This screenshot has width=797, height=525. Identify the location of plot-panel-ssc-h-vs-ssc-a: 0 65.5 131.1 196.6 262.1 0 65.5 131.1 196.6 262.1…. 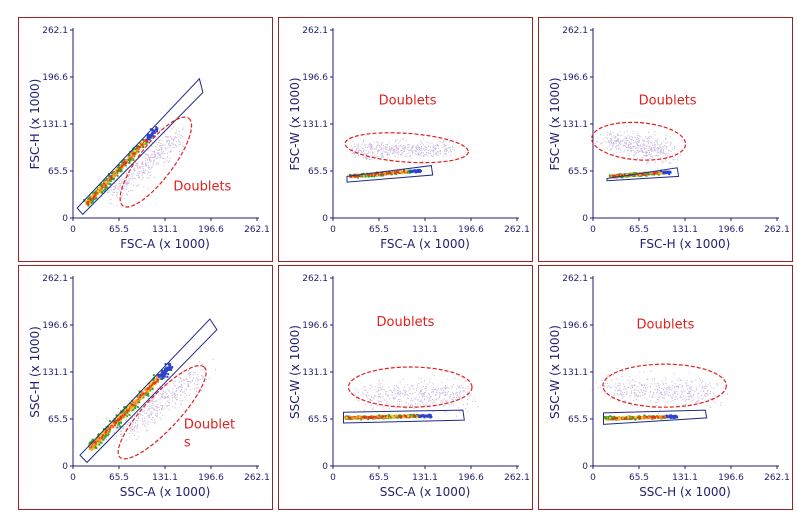
(145, 387).